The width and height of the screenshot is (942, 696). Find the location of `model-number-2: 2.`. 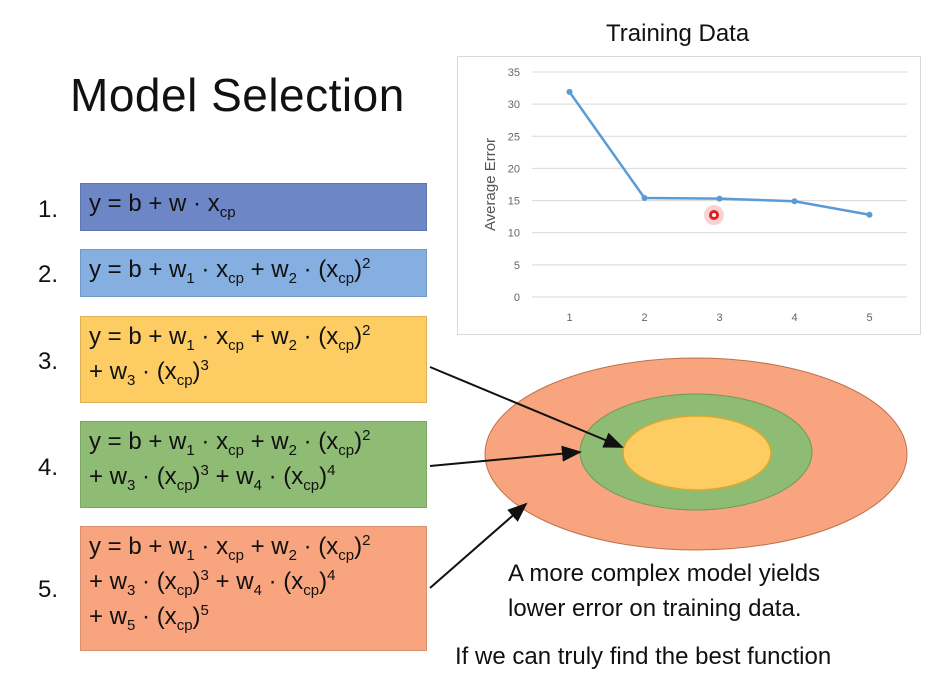

model-number-2: 2. is located at coordinates (48, 274).